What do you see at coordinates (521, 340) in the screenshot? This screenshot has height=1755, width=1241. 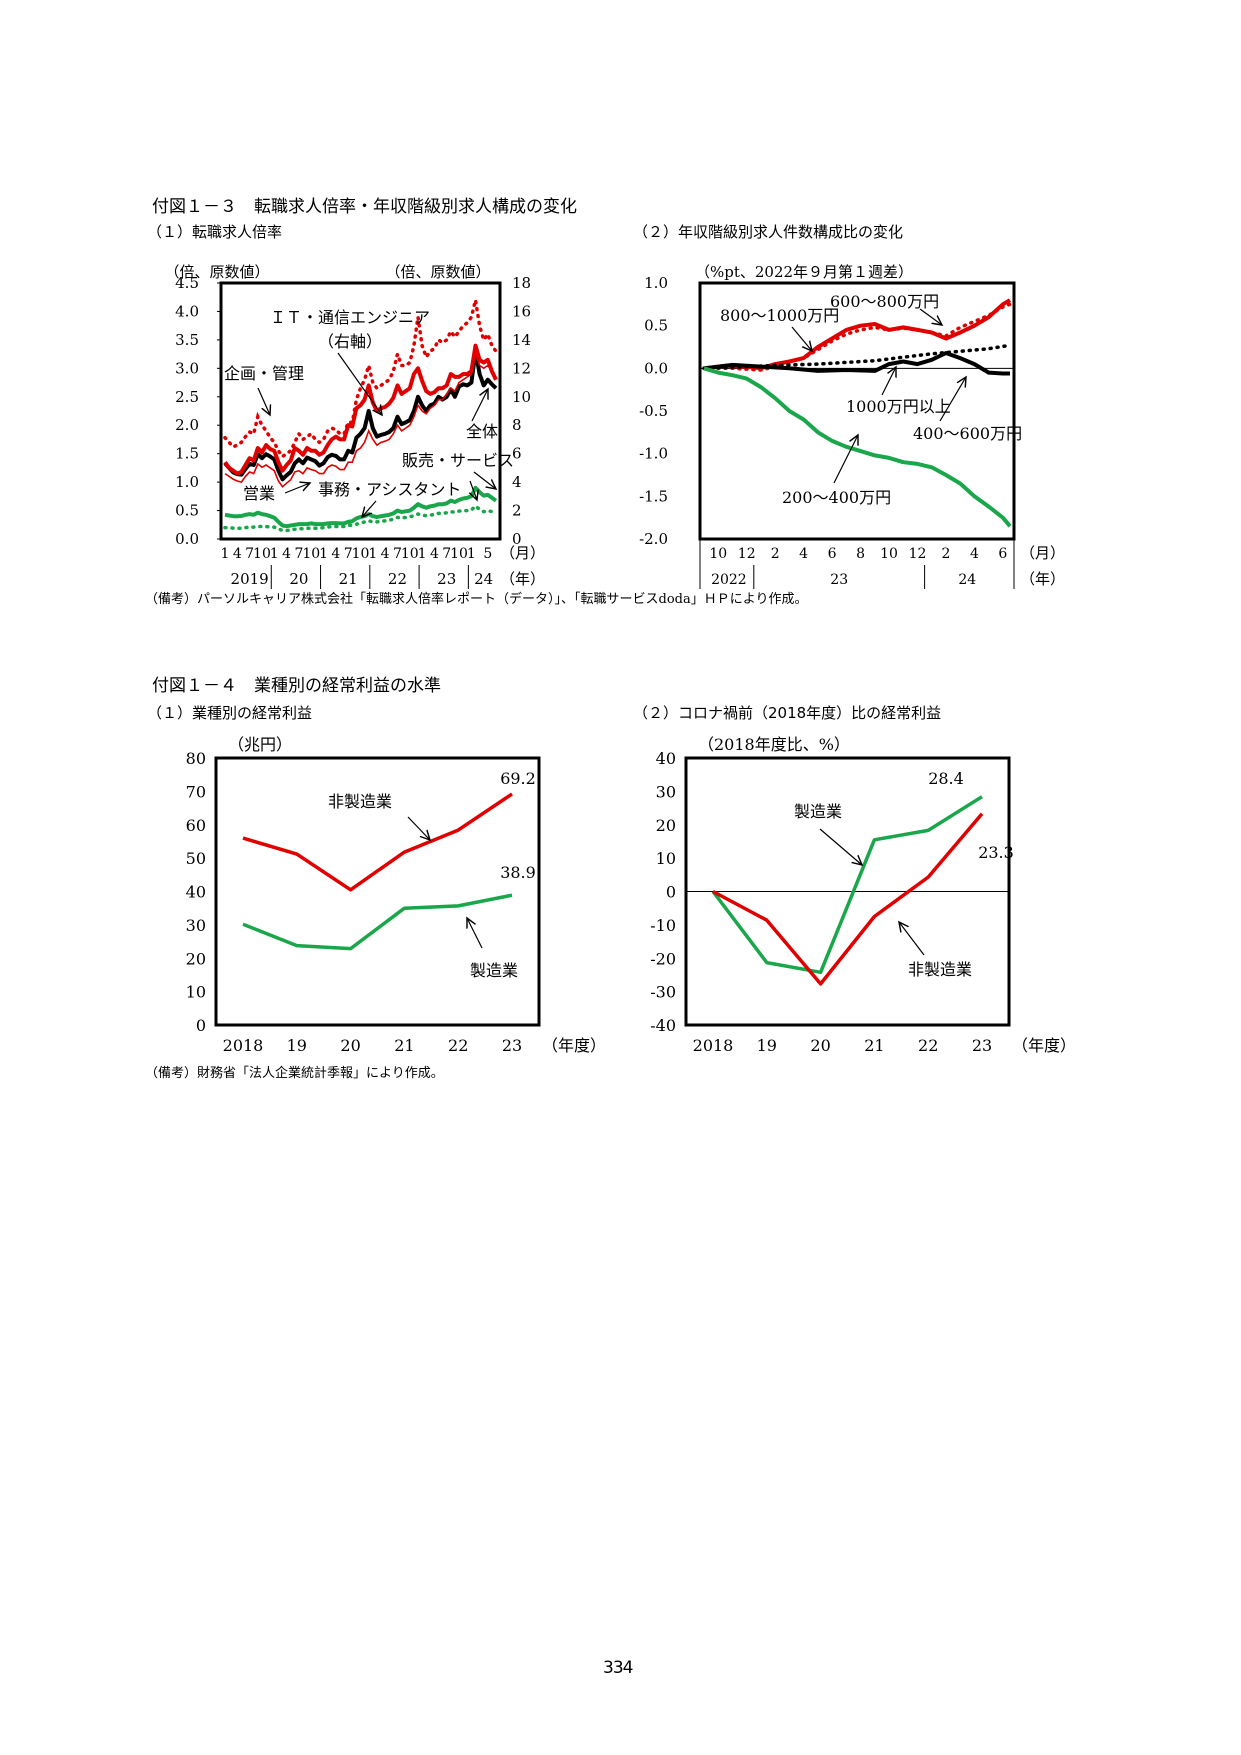 I see `y-tick-label-right: 14` at bounding box center [521, 340].